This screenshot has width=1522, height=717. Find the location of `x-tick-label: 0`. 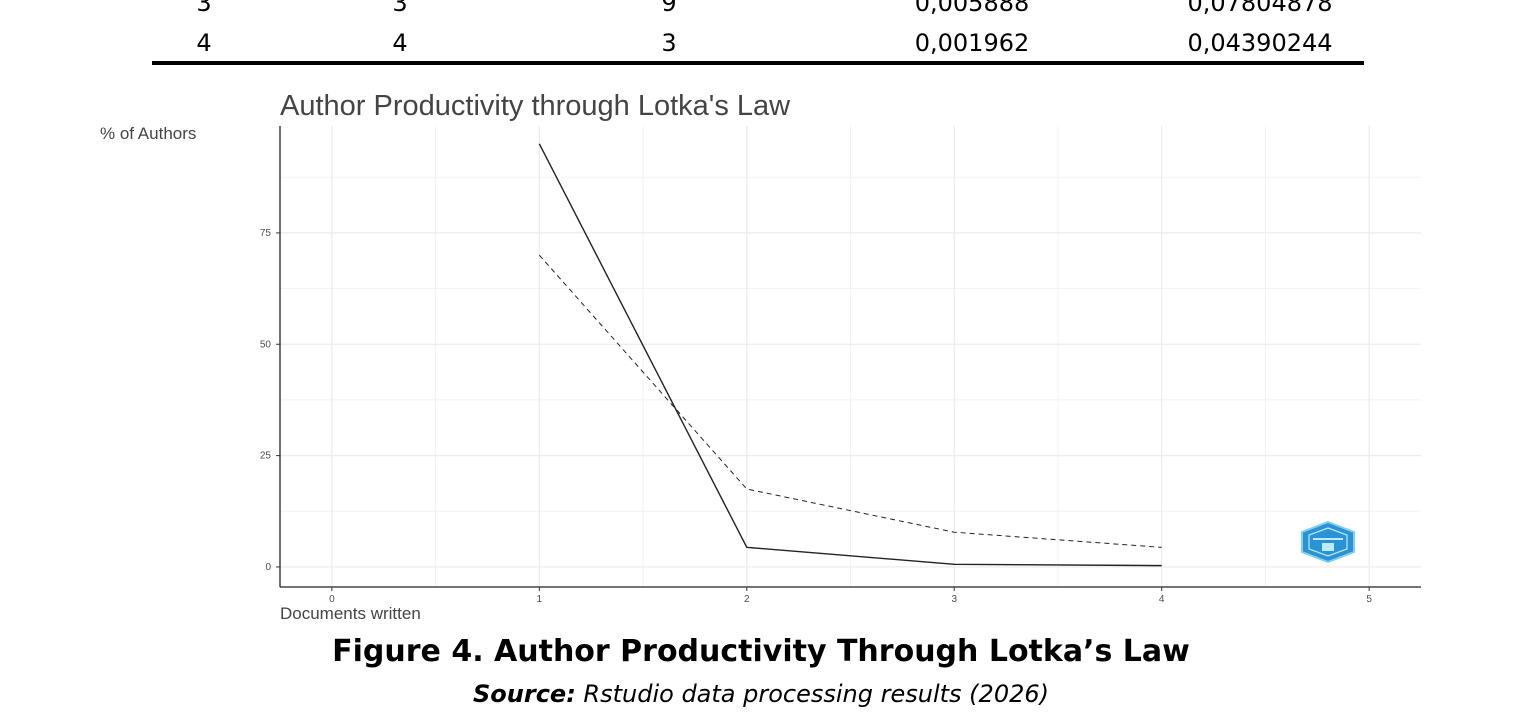

x-tick-label: 0 is located at coordinates (332, 599).